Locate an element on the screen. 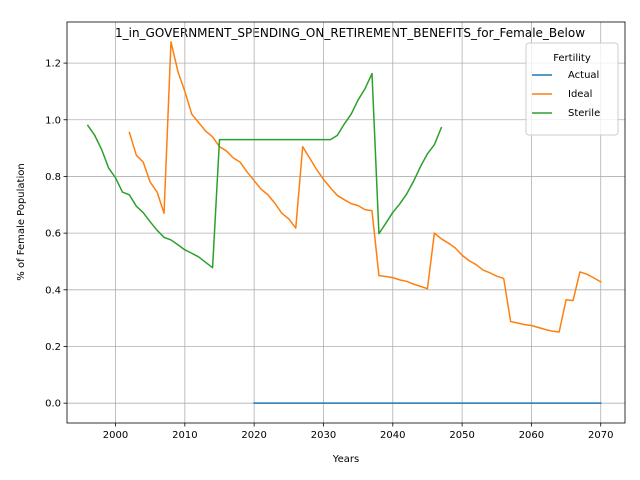  legend-label-actual: Actual is located at coordinates (583, 75).